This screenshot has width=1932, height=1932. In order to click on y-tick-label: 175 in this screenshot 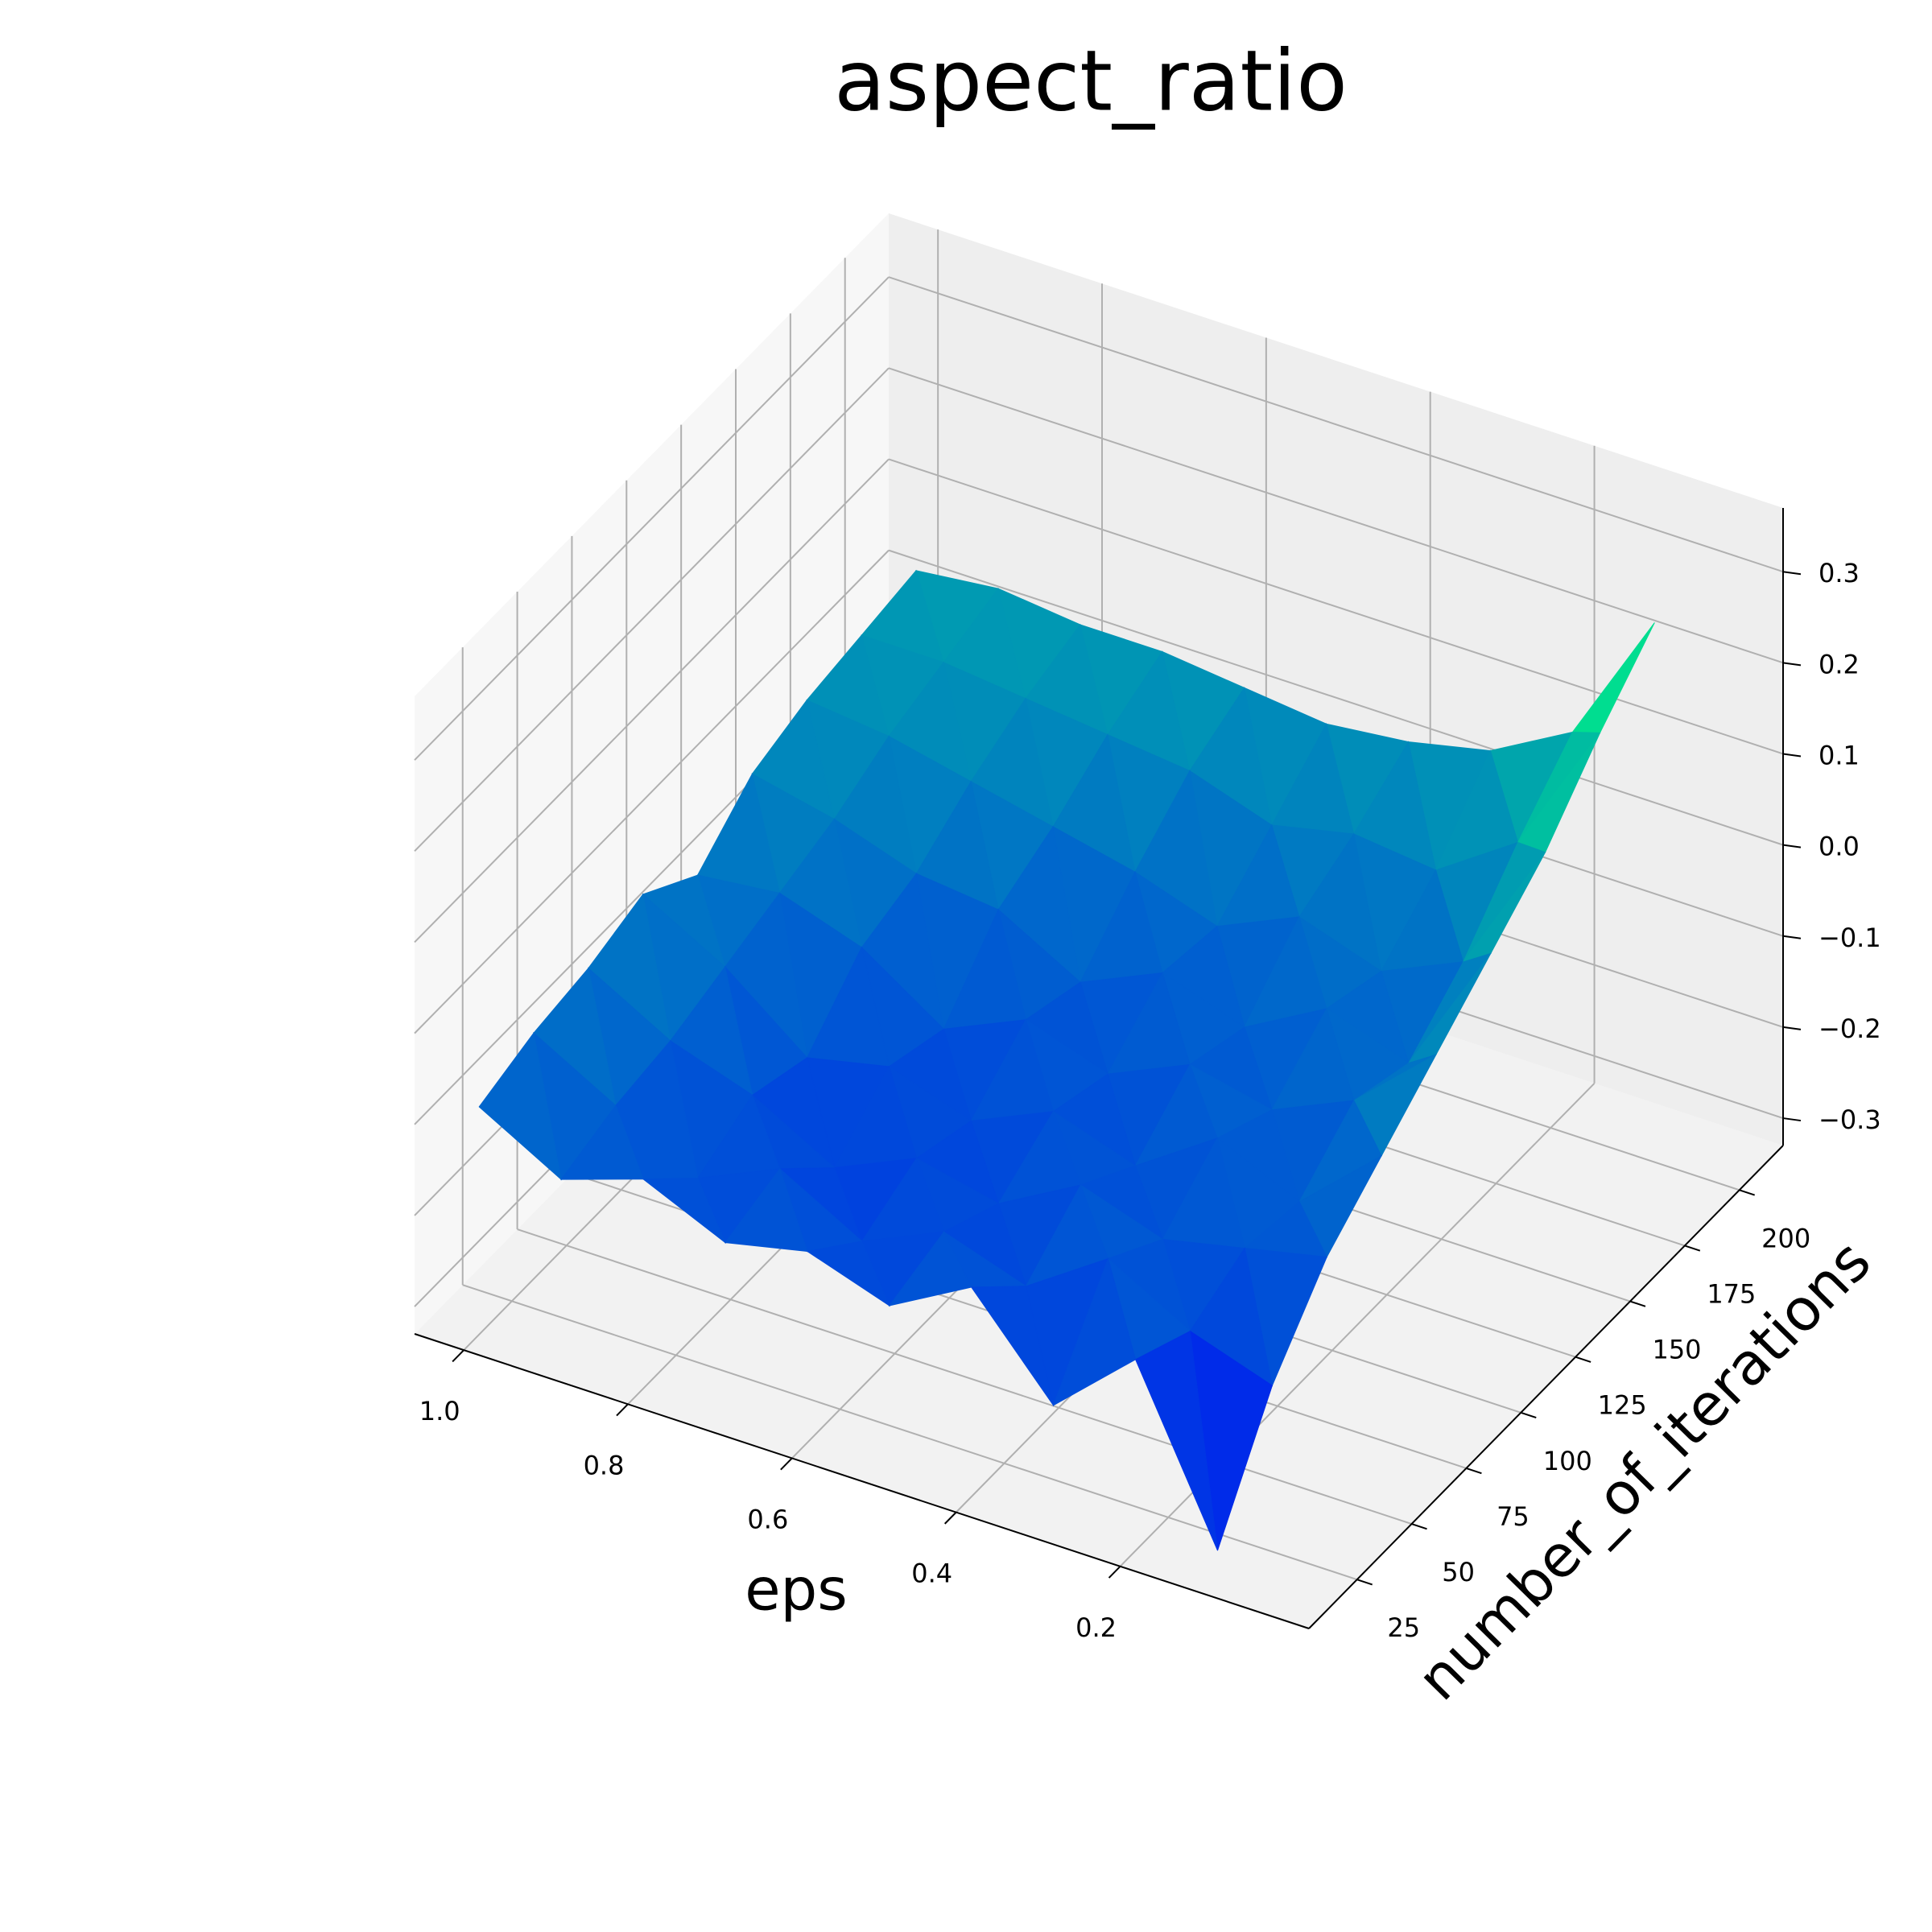, I will do `click(1731, 1293)`.